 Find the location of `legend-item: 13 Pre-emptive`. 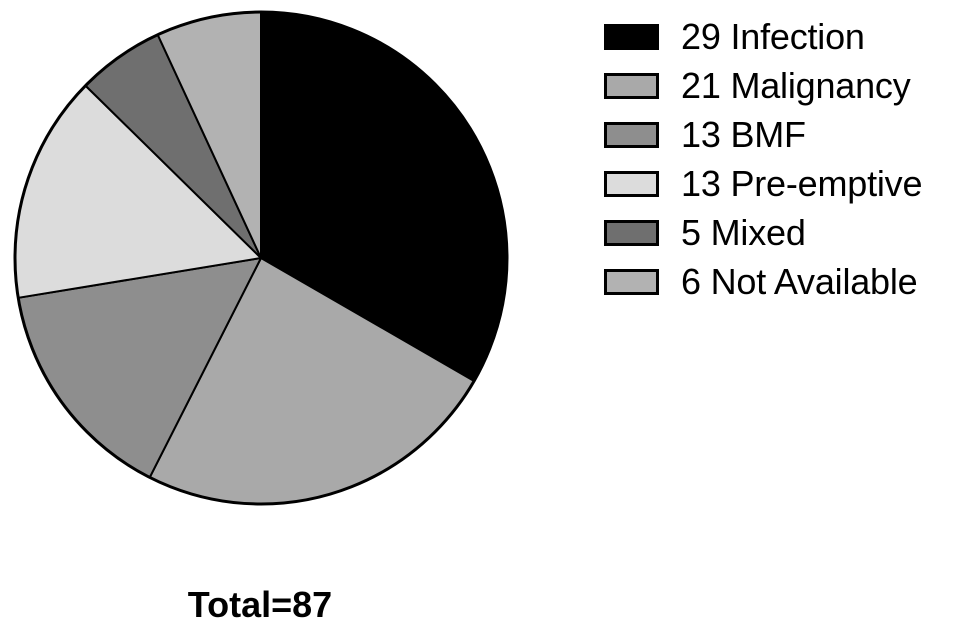

legend-item: 13 Pre-emptive is located at coordinates (763, 183).